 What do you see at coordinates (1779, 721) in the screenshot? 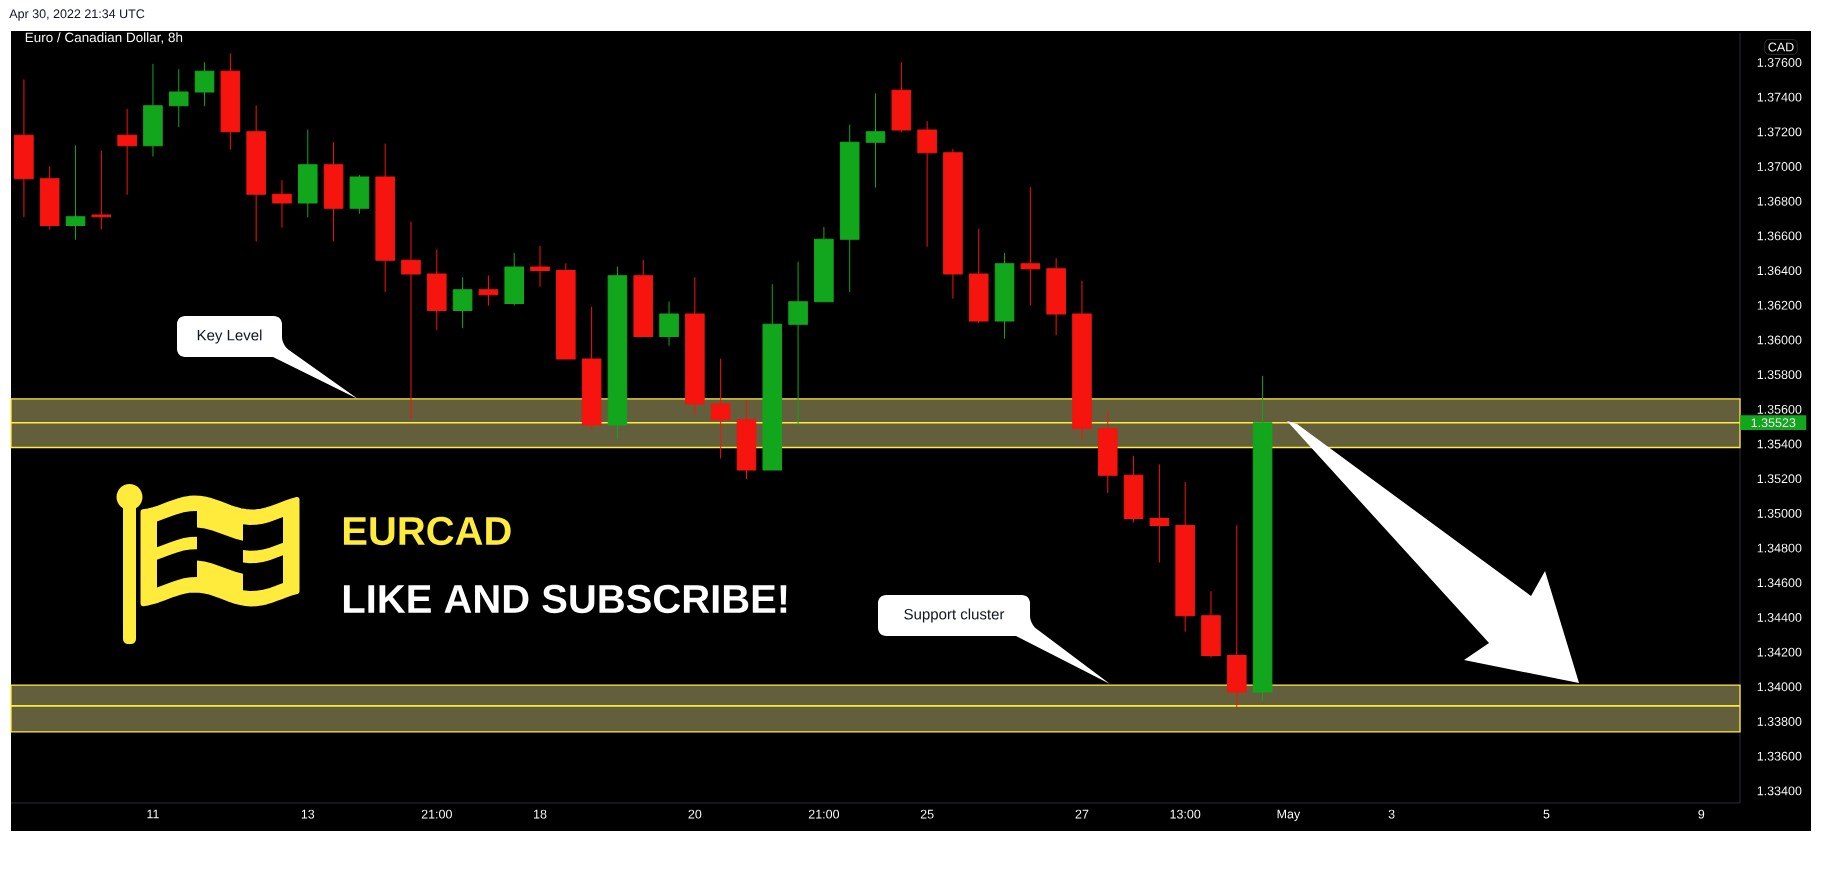
I see `y-tick-label: 1.33800` at bounding box center [1779, 721].